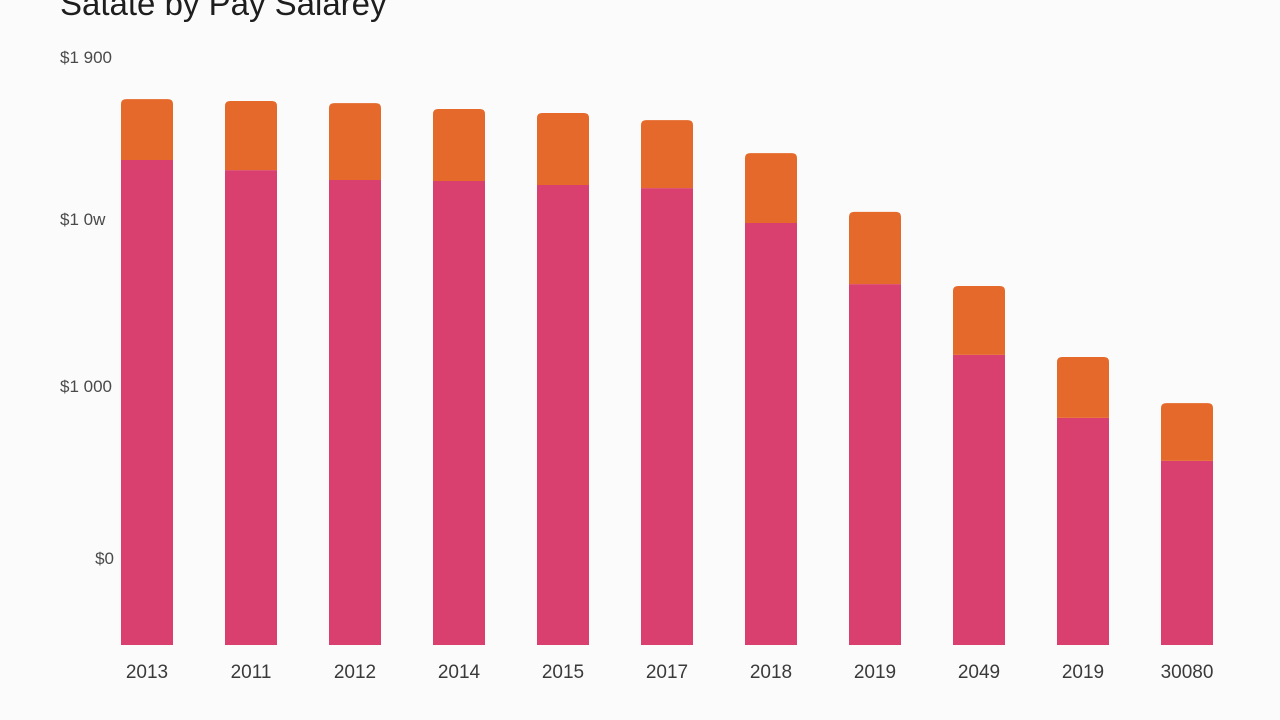 The image size is (1280, 720). Describe the element at coordinates (86, 57) in the screenshot. I see `y-tick-label: $1 900` at that location.